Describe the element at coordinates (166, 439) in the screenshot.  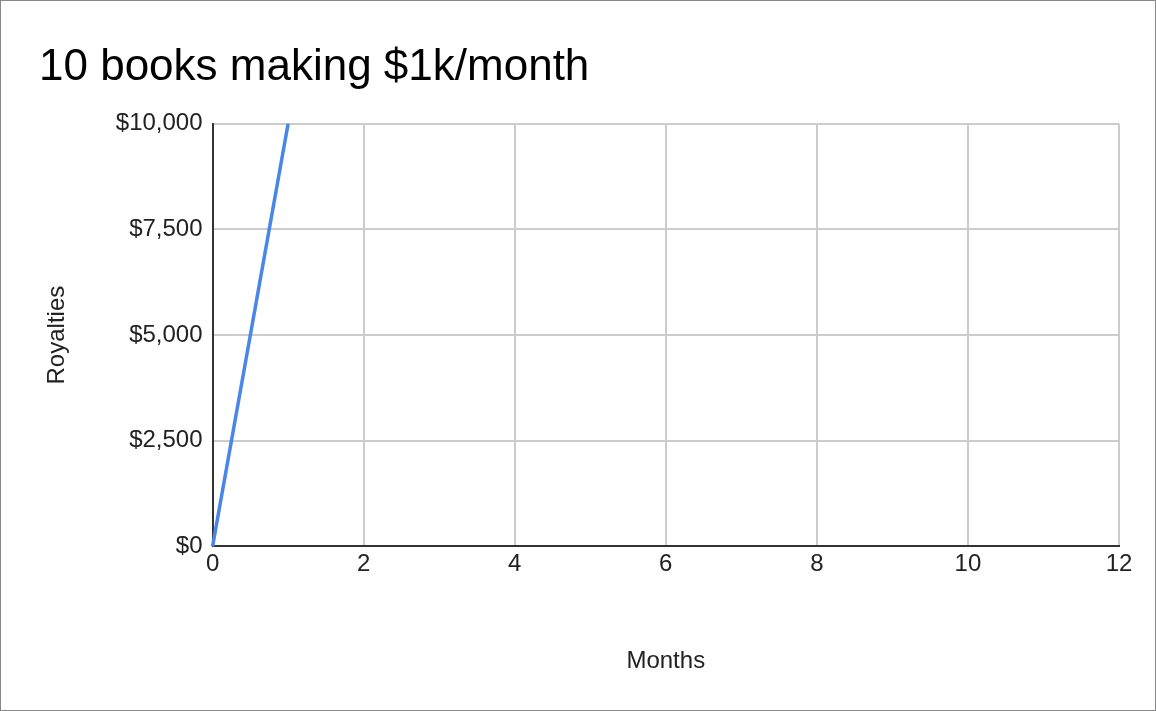
I see `y-tick-label: $2,500` at that location.